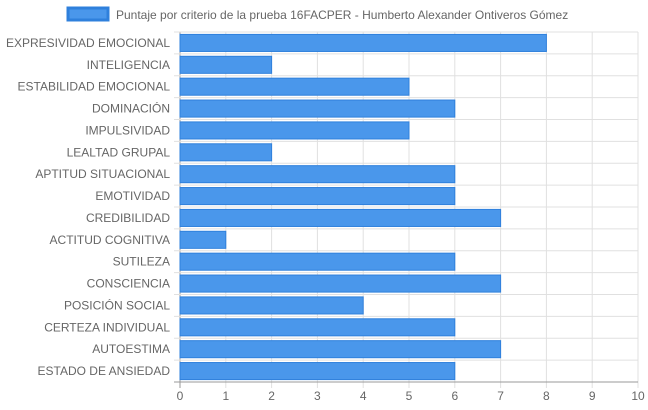 The height and width of the screenshot is (410, 648). What do you see at coordinates (131, 349) in the screenshot?
I see `category-label: AUTOESTIMA` at bounding box center [131, 349].